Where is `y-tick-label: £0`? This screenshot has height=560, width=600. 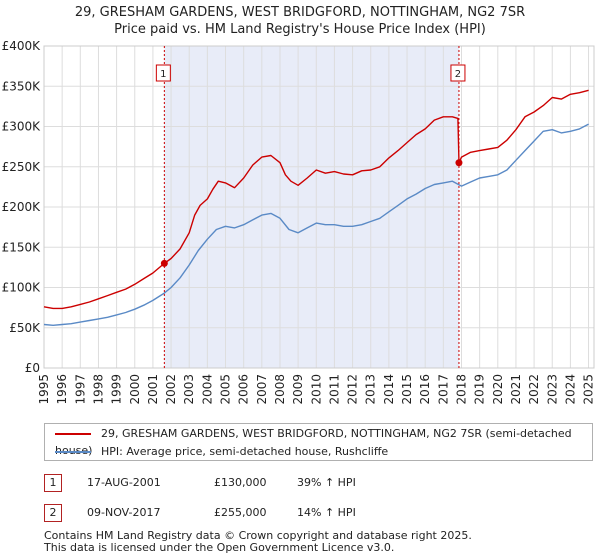 y-tick-label: £0 is located at coordinates (32, 368).